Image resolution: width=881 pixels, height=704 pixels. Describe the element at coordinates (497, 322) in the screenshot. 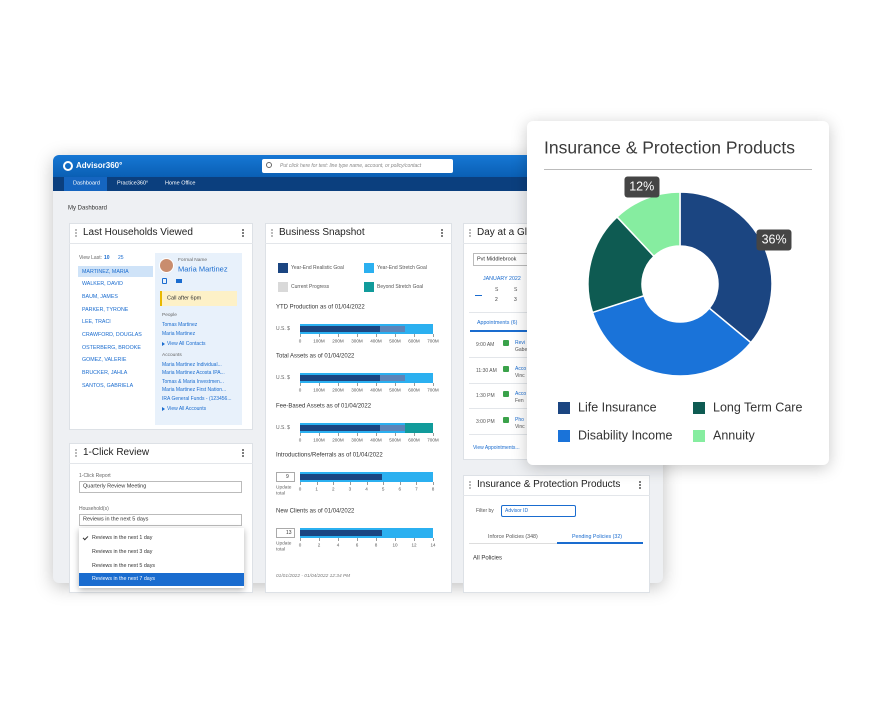

I see `tab: Appointments (6)` at that location.